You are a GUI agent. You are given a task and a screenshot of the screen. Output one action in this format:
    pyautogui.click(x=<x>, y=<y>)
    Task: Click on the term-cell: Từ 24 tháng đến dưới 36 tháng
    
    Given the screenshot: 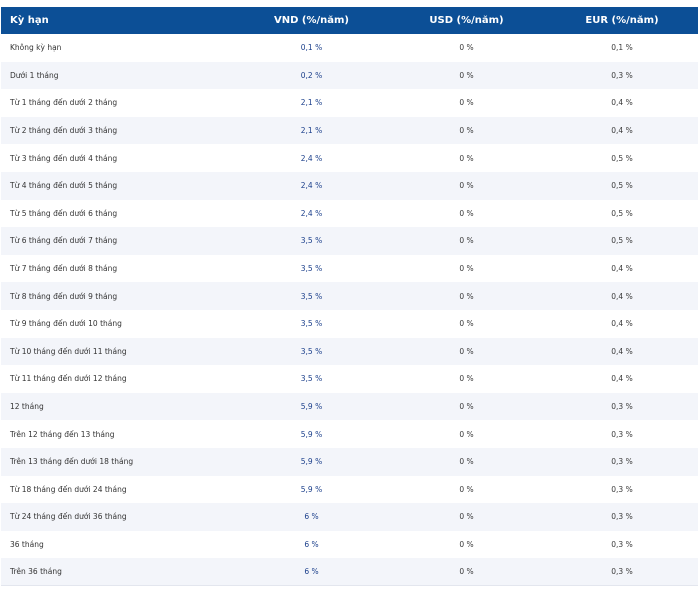 What is the action you would take?
    pyautogui.click(x=68, y=517)
    